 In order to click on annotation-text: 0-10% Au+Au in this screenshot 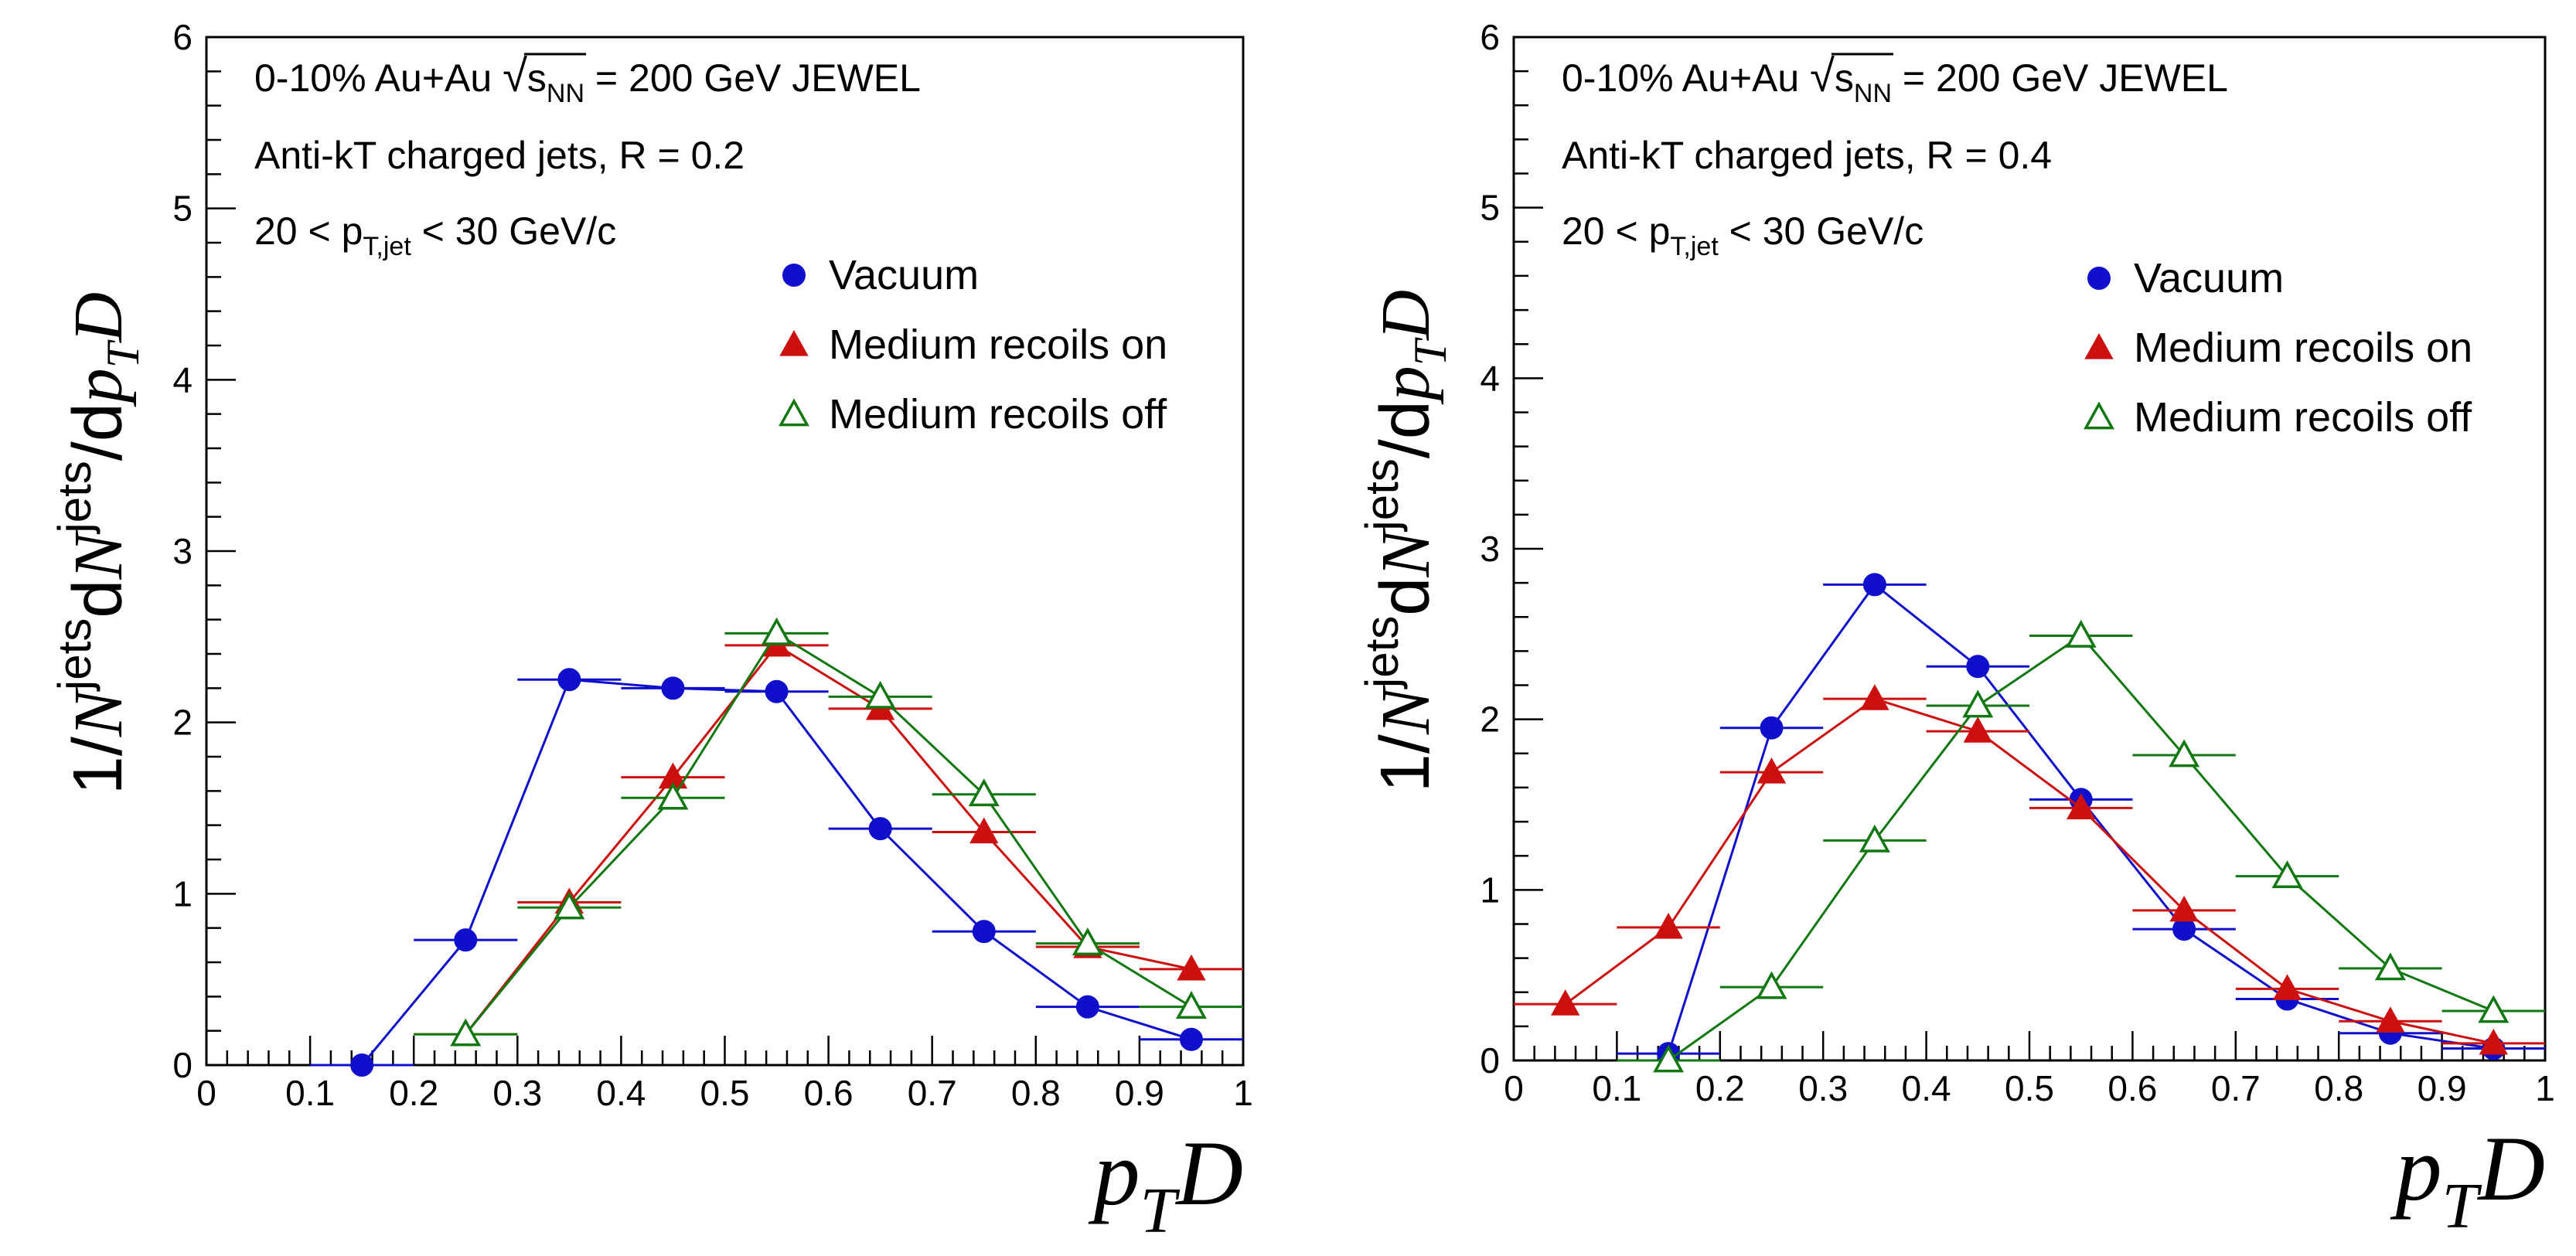, I will do `click(378, 78)`.